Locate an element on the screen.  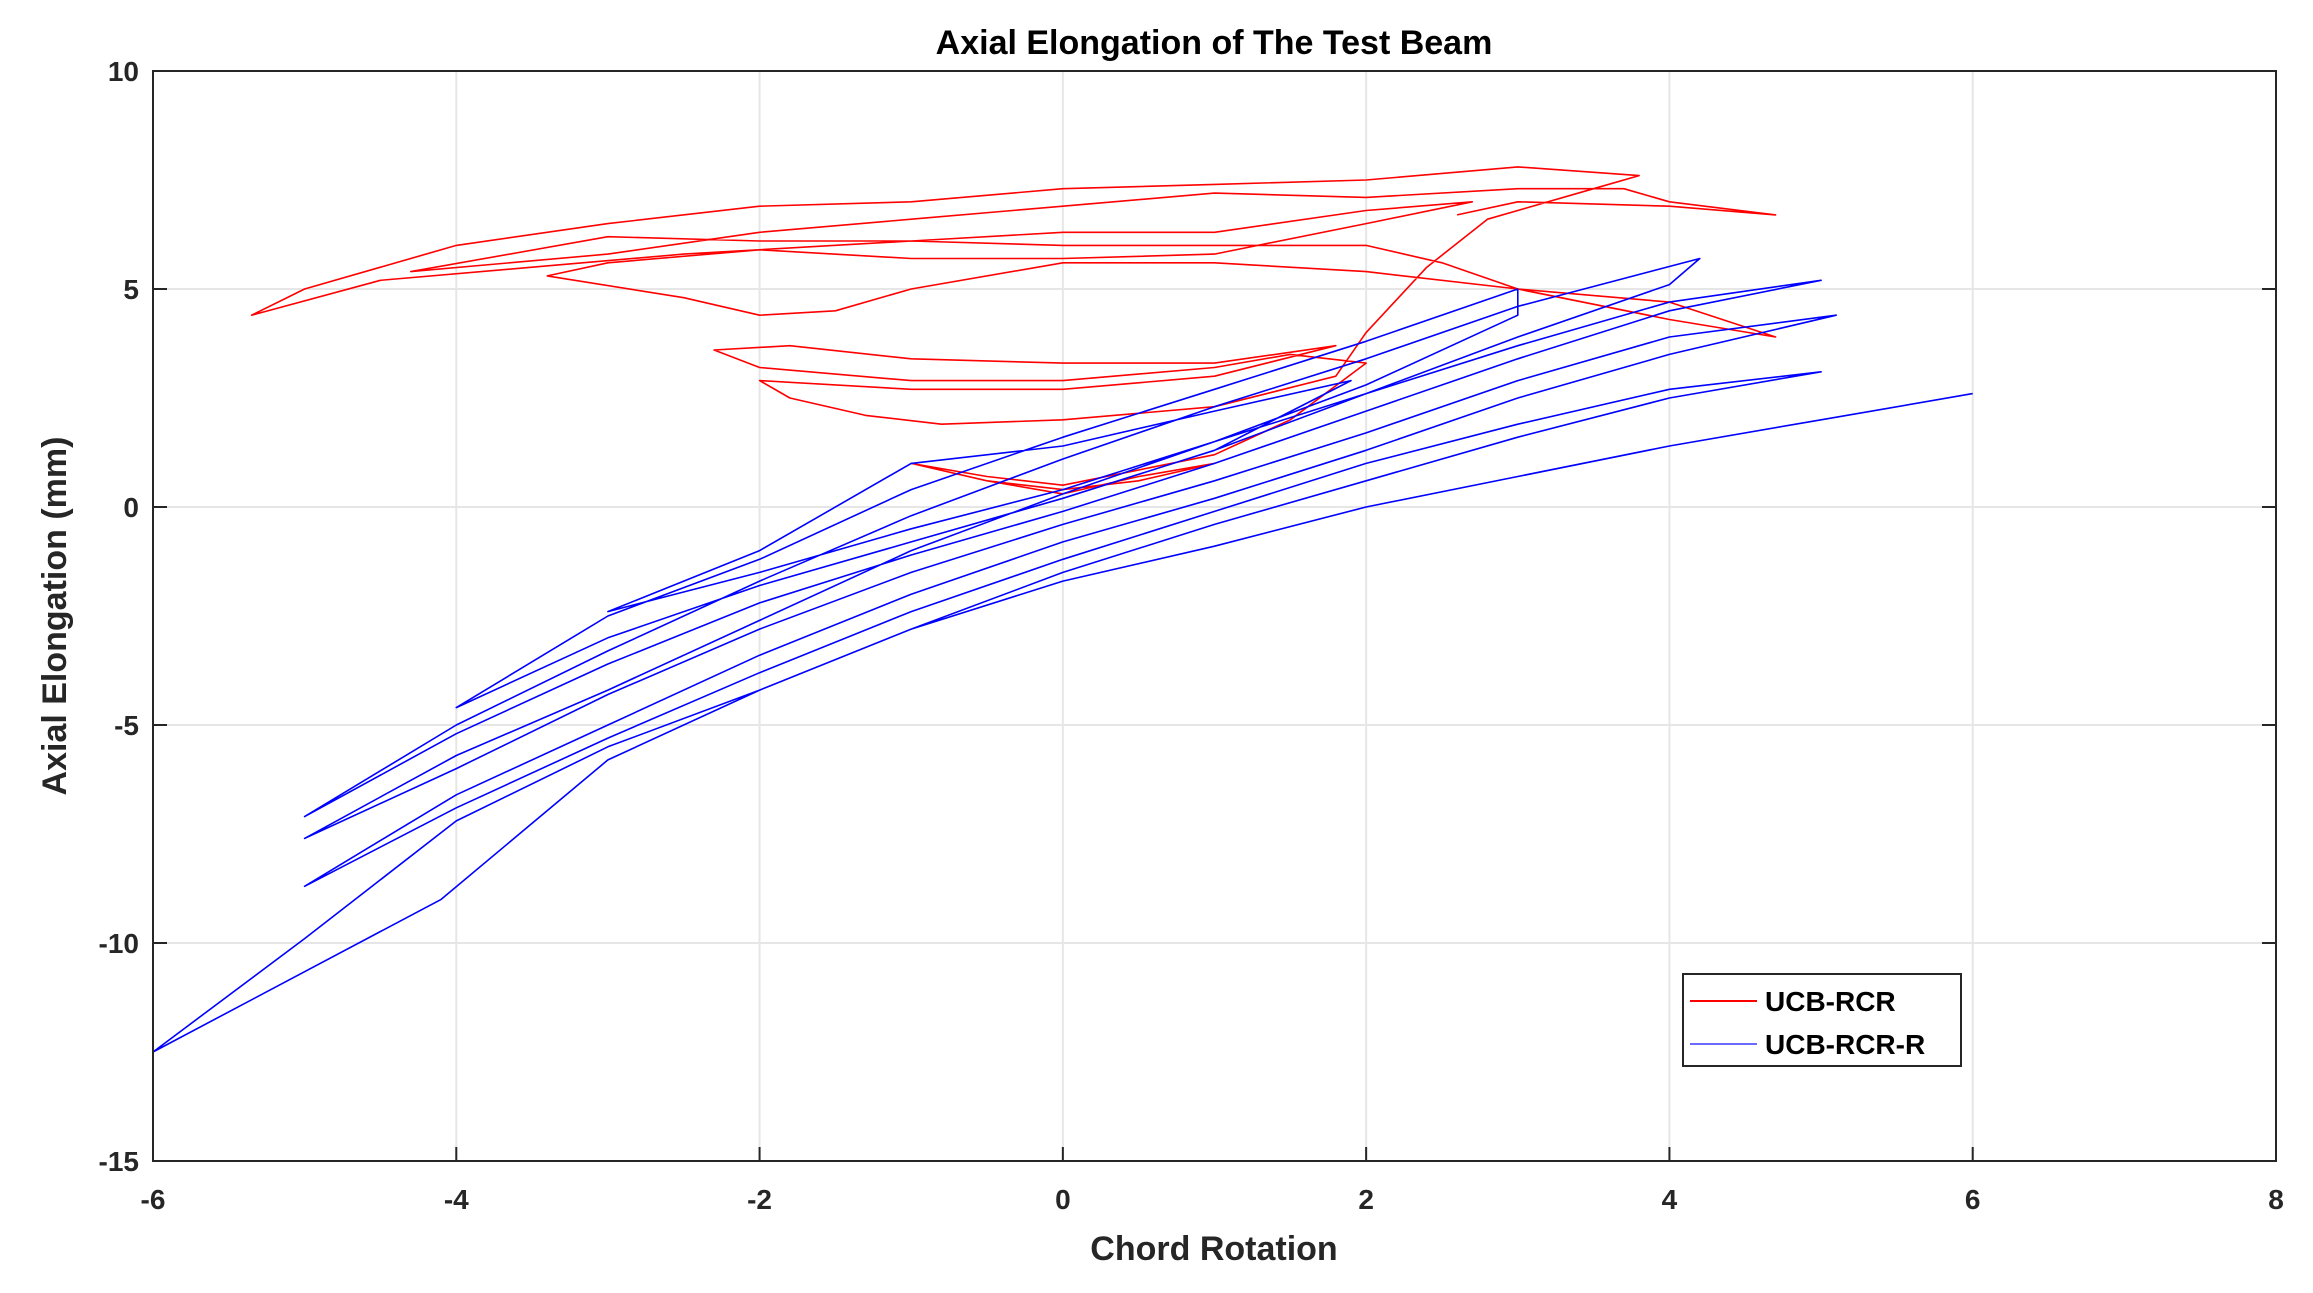
legend-label-ucb-rcr: UCB-RCR is located at coordinates (1830, 1001).